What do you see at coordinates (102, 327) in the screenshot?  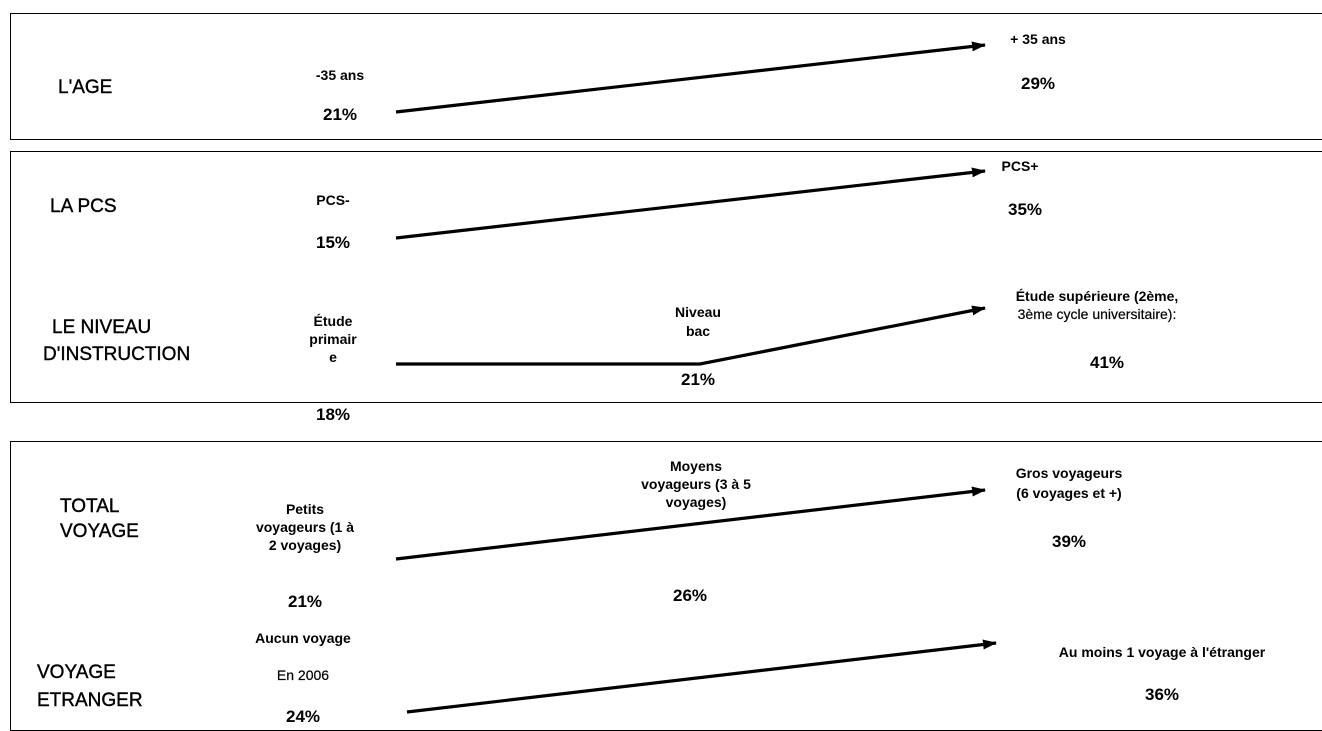 I see `instruction-category-line1: LE NIVEAU` at bounding box center [102, 327].